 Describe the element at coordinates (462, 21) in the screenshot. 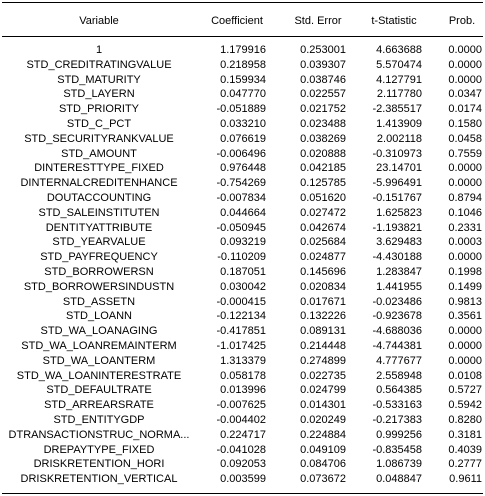

I see `header-prob: Prob.` at that location.